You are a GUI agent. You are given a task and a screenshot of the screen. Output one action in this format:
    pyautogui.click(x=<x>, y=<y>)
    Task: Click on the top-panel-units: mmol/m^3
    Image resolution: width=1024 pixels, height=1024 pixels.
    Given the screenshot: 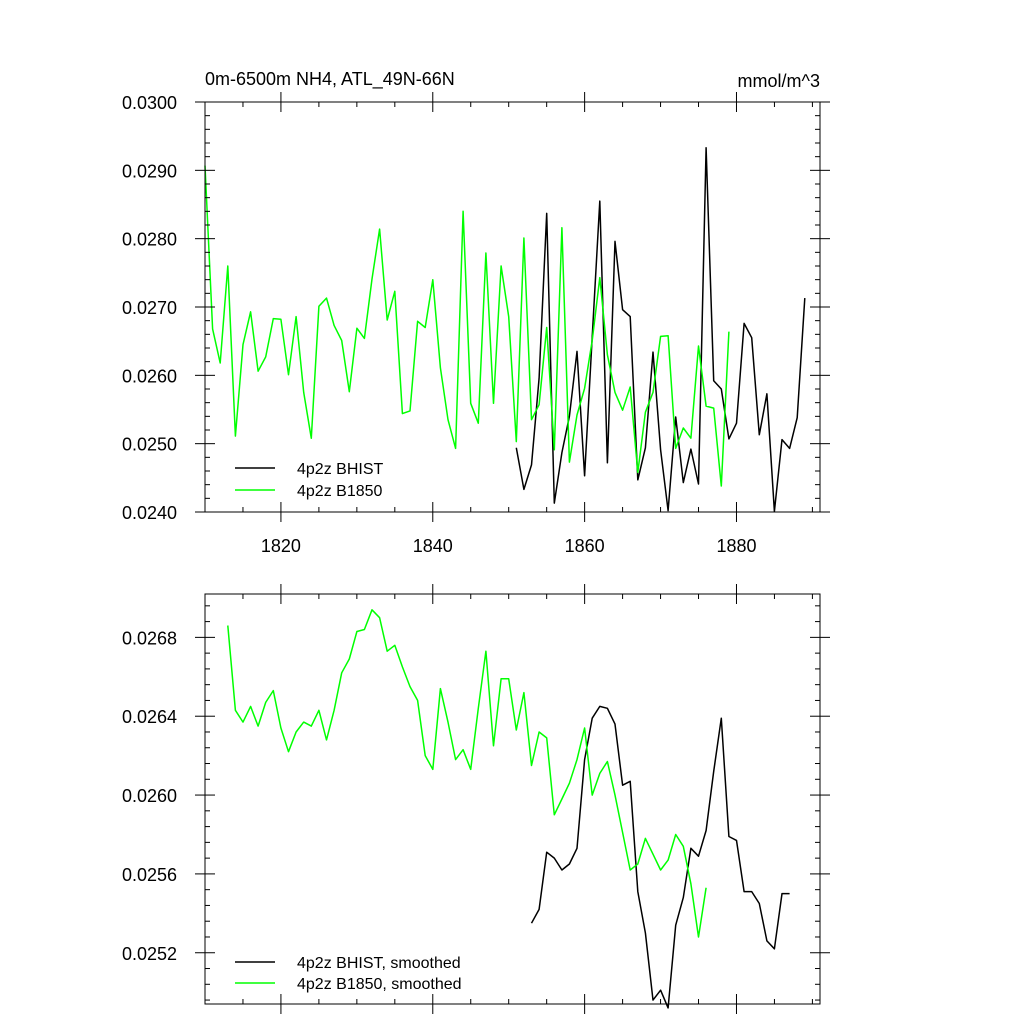 What is the action you would take?
    pyautogui.click(x=779, y=81)
    